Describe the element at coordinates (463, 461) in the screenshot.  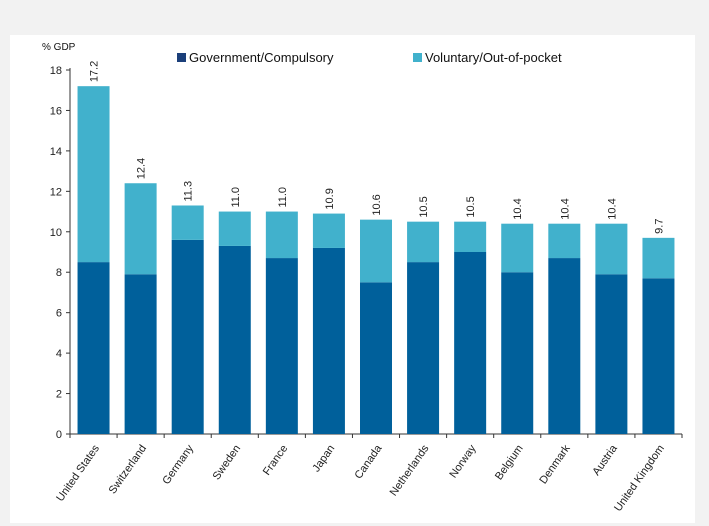
I see `x-tick-label: Norway` at that location.